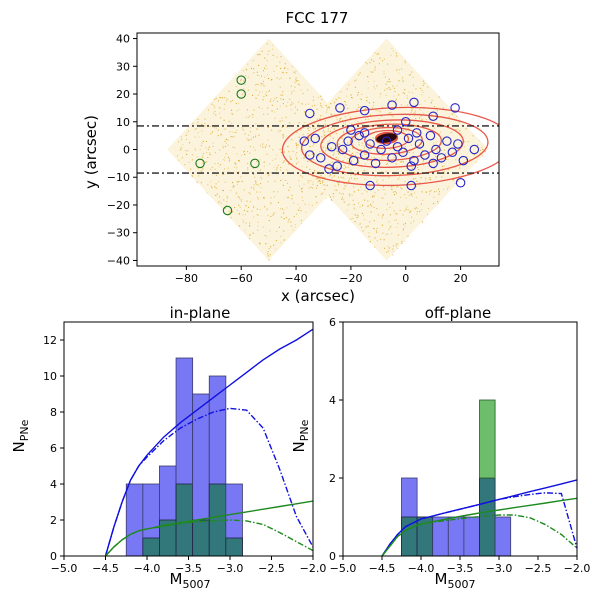  I want to click on model-curve, so click(209, 538).